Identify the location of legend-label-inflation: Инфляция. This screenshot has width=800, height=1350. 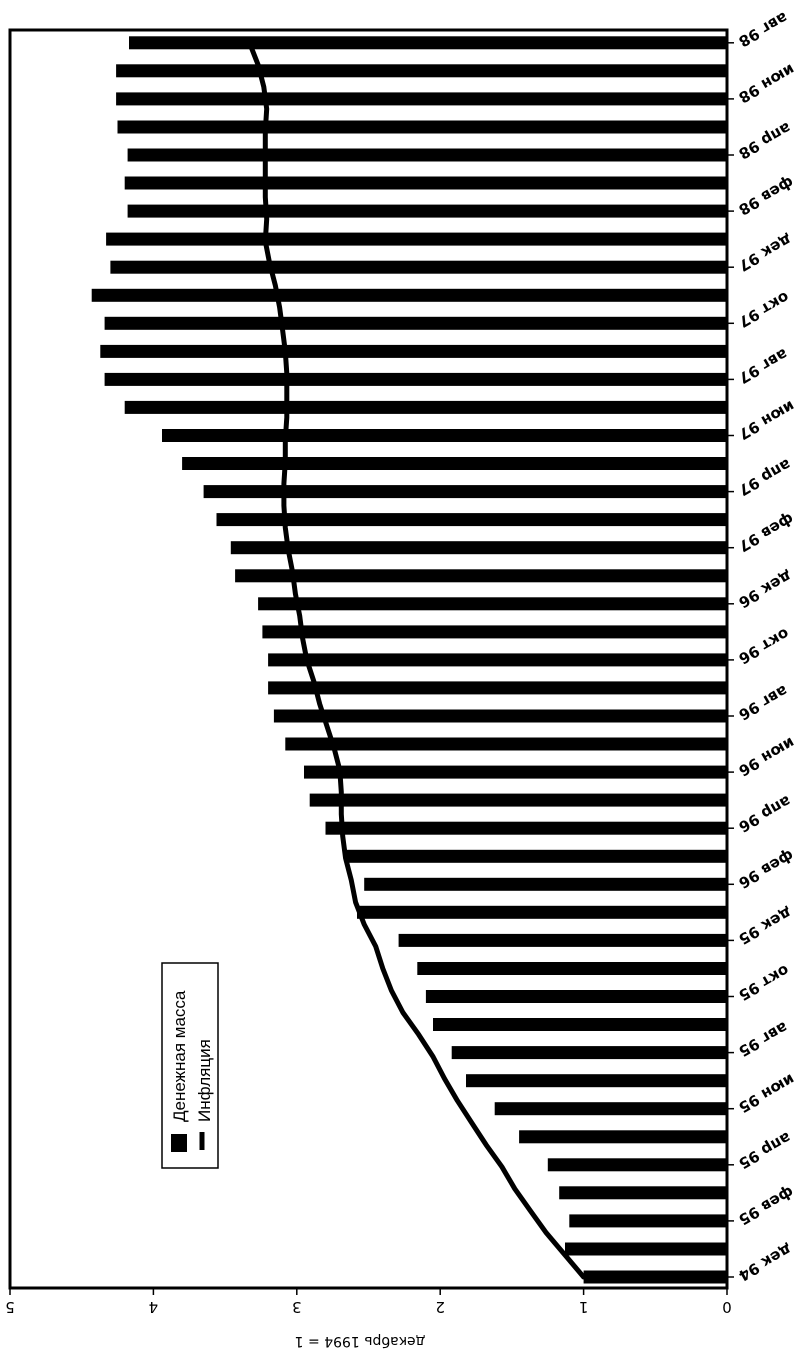
(204, 1080).